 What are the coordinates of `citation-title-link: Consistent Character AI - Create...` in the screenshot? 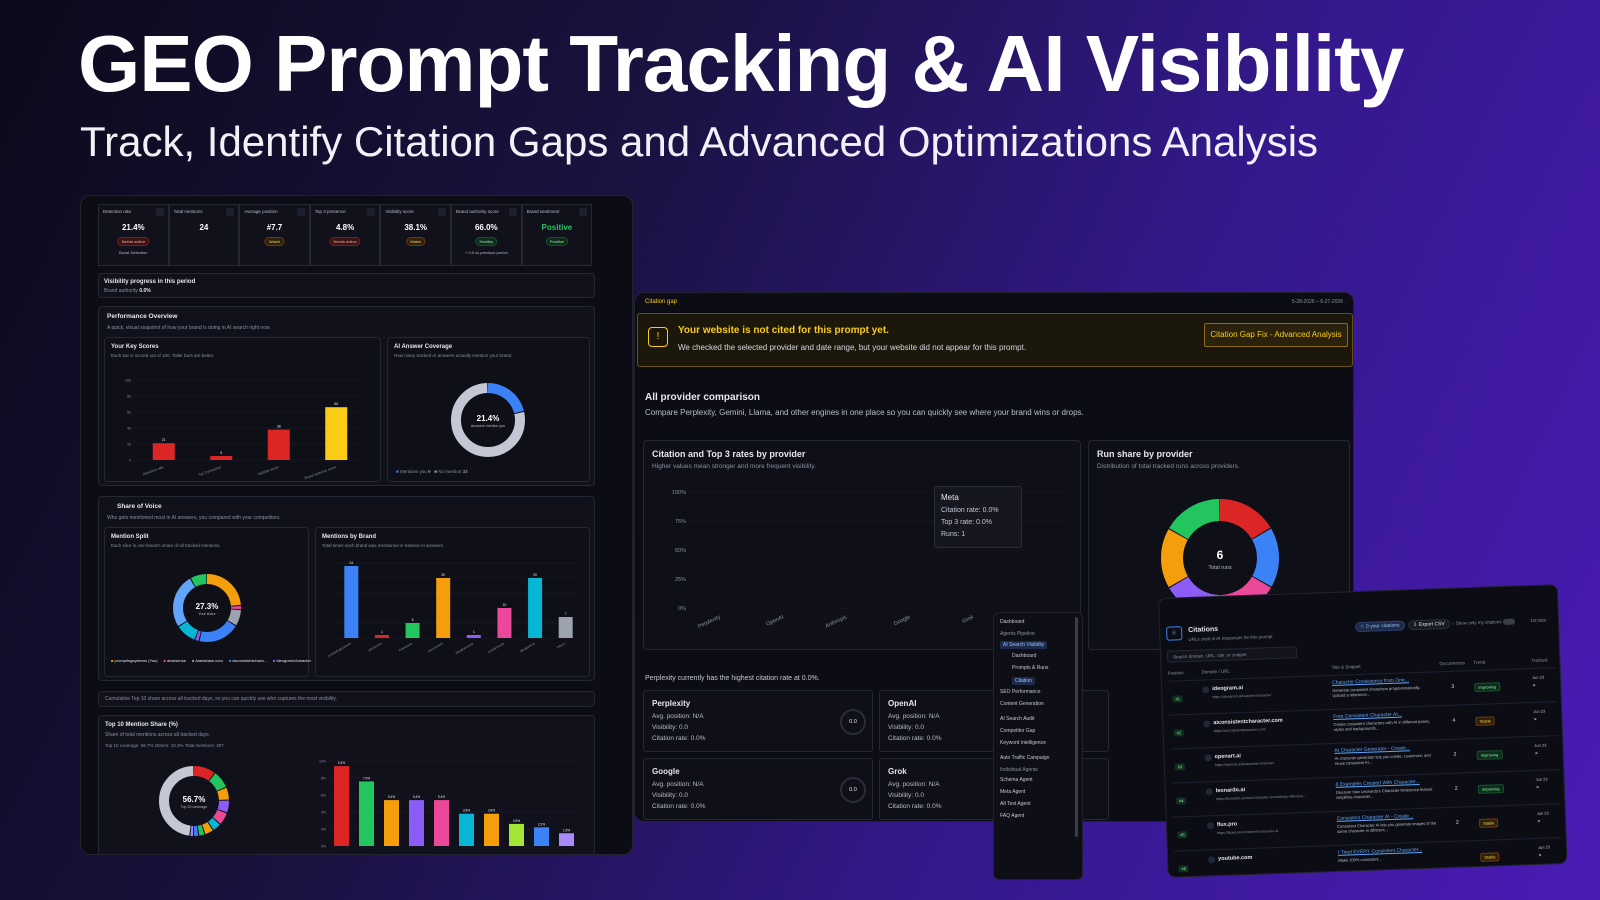 It's located at (1375, 817).